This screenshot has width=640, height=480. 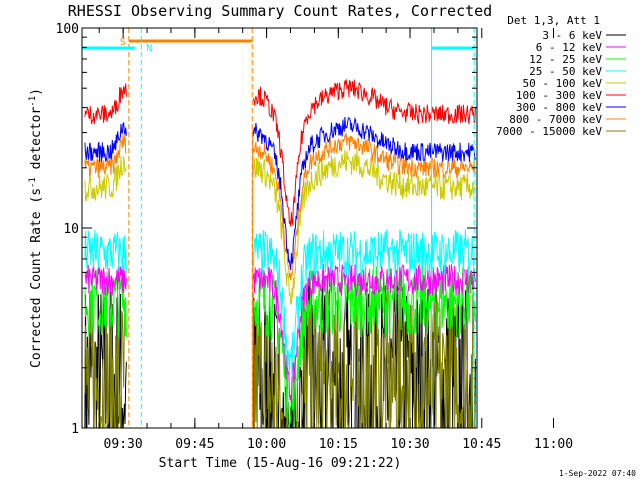 What do you see at coordinates (338, 444) in the screenshot?
I see `x-tick-label: 10:15` at bounding box center [338, 444].